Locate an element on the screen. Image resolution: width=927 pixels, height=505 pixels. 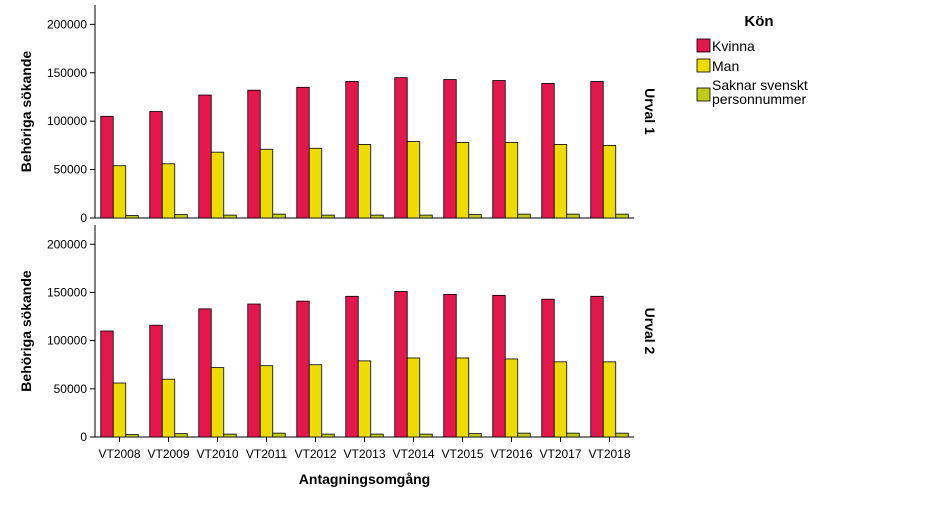
x-tick-label: VT2009 is located at coordinates (168, 454).